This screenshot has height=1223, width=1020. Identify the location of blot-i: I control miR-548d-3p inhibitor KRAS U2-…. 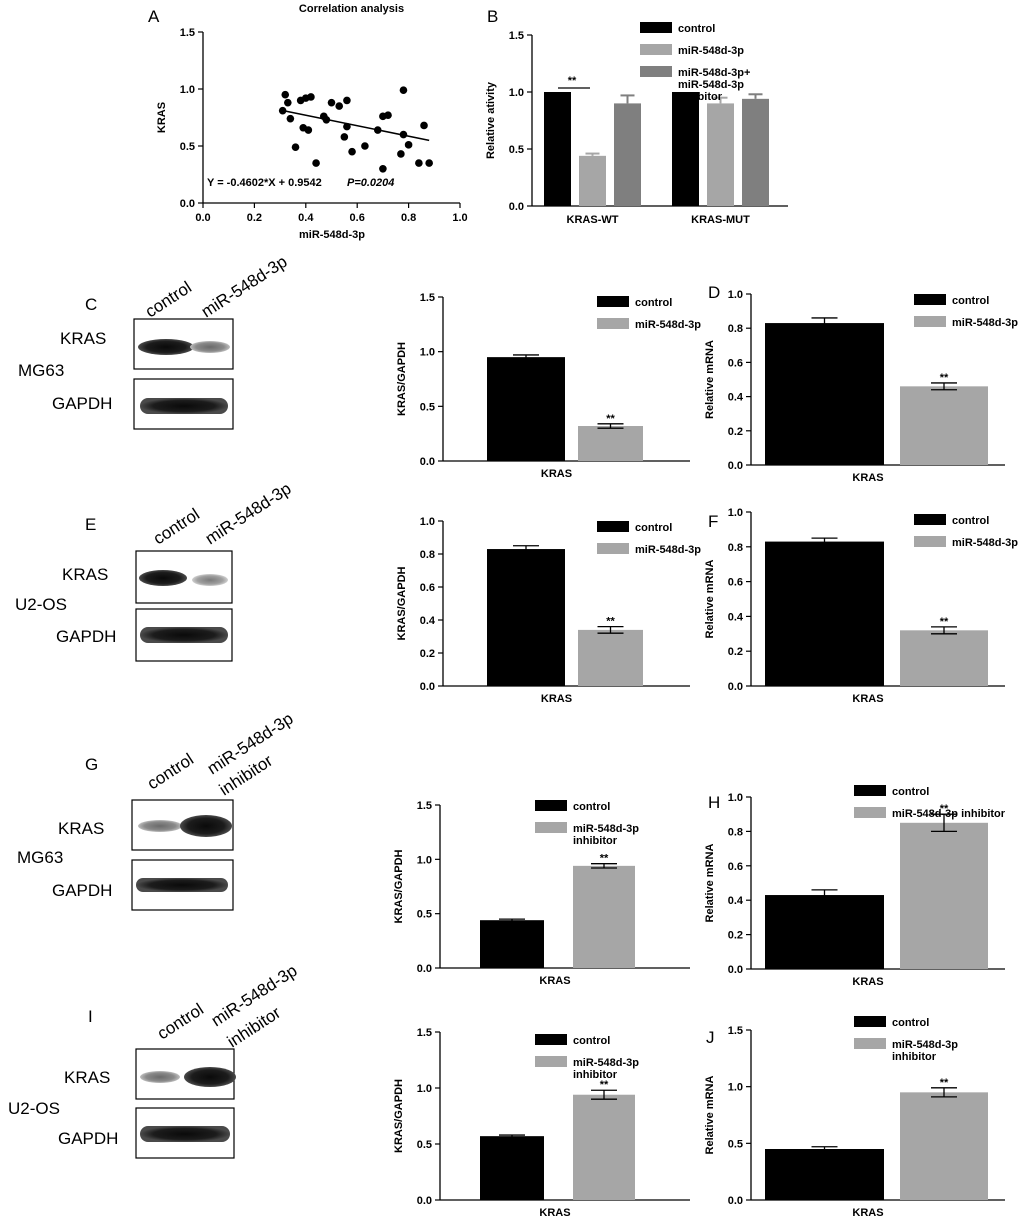
(154, 1060).